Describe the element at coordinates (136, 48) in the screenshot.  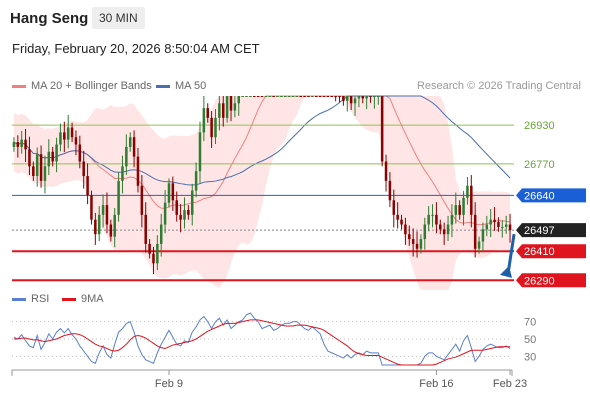
I see `timestamp: Friday, February 20, 2026 8:50:04 AM CET` at that location.